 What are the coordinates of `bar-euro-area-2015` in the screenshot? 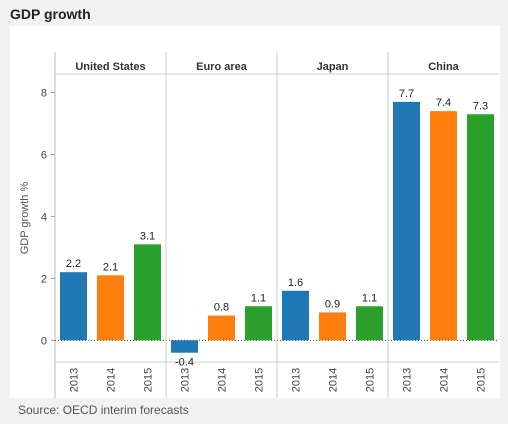 It's located at (258, 323).